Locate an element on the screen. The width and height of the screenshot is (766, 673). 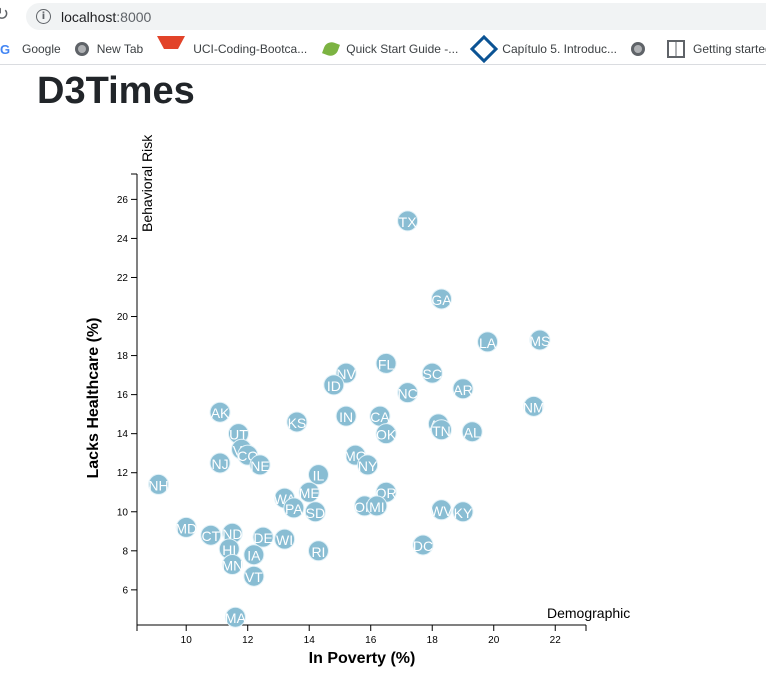
state-label: FL is located at coordinates (386, 364).